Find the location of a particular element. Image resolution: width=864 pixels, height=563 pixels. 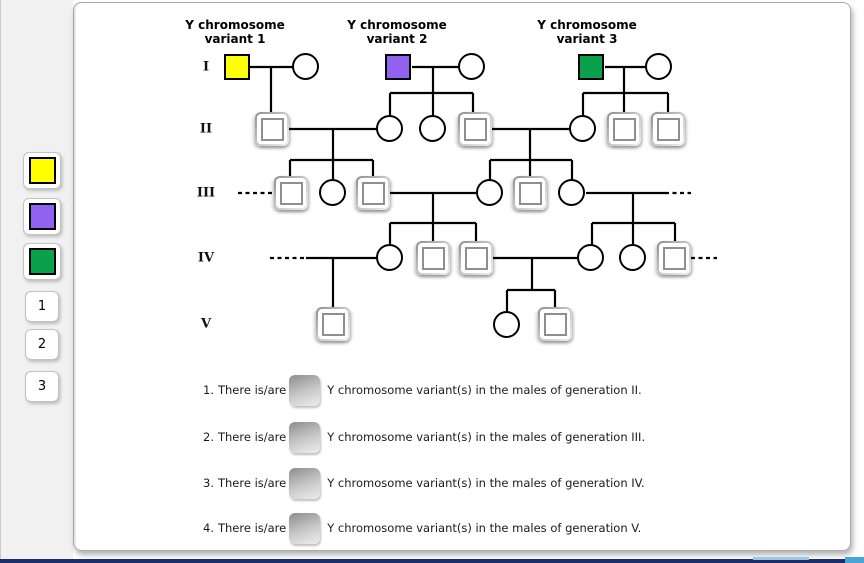

pedigree-male-I-3-variant2 is located at coordinates (397, 66).